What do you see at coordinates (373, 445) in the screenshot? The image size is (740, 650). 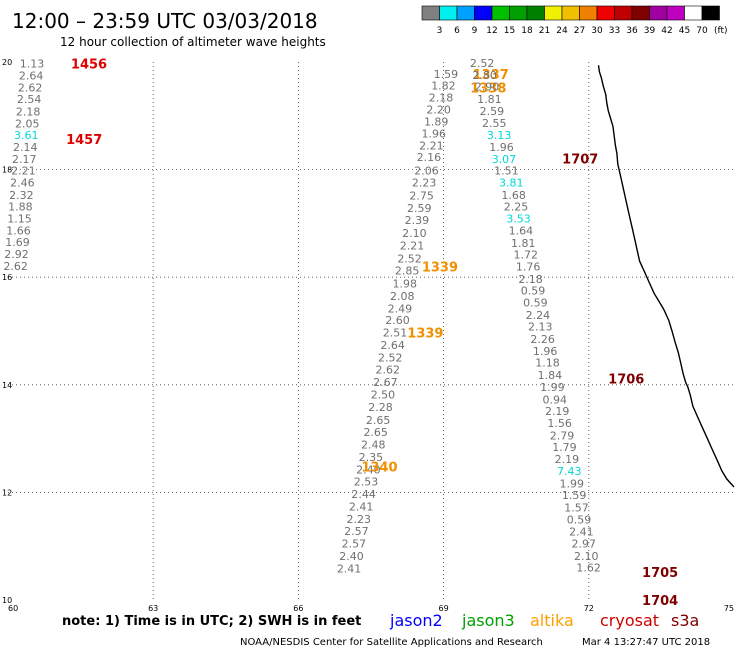 I see `swh-value: 2.48` at bounding box center [373, 445].